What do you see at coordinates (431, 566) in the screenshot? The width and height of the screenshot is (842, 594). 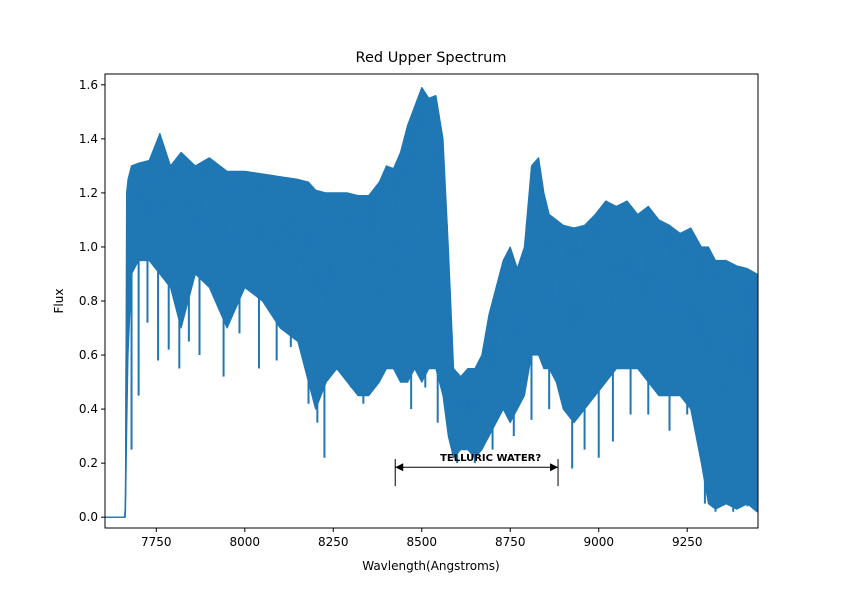 I see `x-axis-label: Wavlength(Angstroms)` at bounding box center [431, 566].